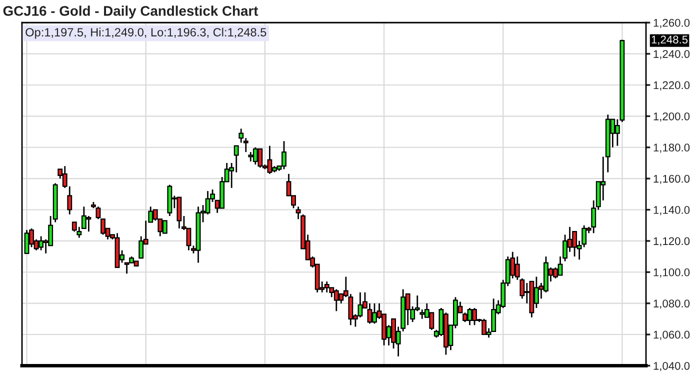 This screenshot has width=694, height=377. Describe the element at coordinates (672, 117) in the screenshot. I see `y-tick-label: 1,200.0` at that location.